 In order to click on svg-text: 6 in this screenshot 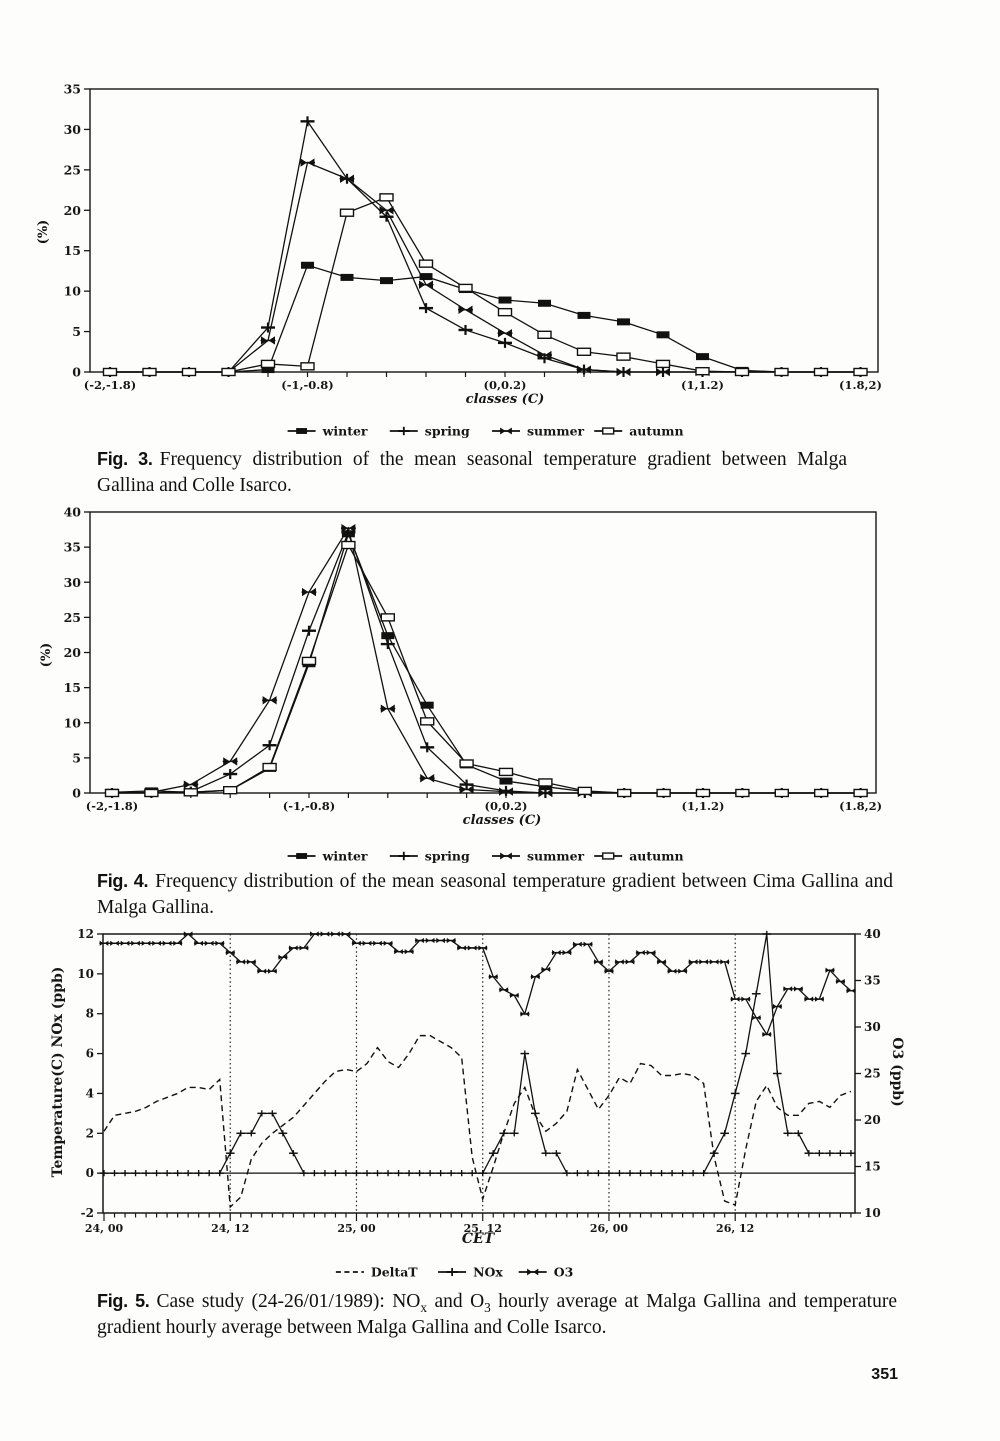, I will do `click(90, 1054)`.